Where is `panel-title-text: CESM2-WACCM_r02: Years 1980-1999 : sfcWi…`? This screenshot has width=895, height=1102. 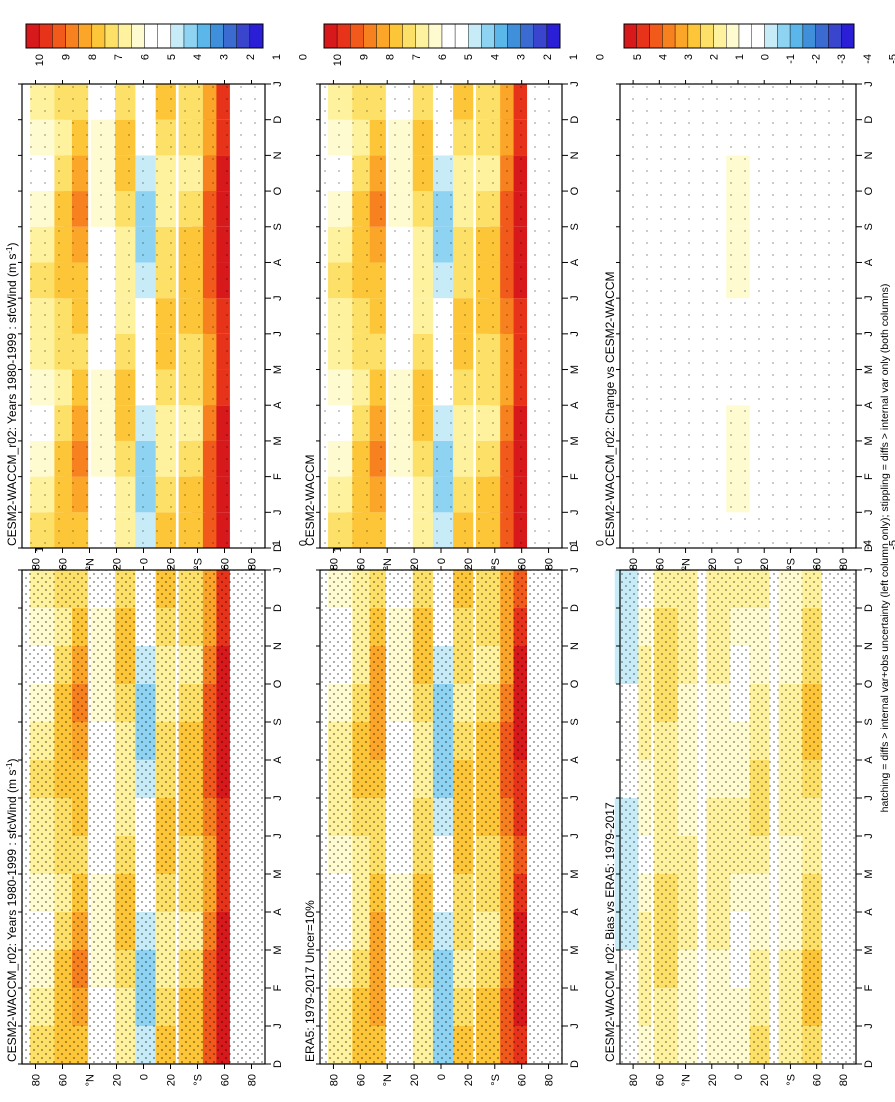
panel-title-text: CESM2-WACCM_r02: Years 1980-1999 : sfcWi… is located at coordinates (12, 400).